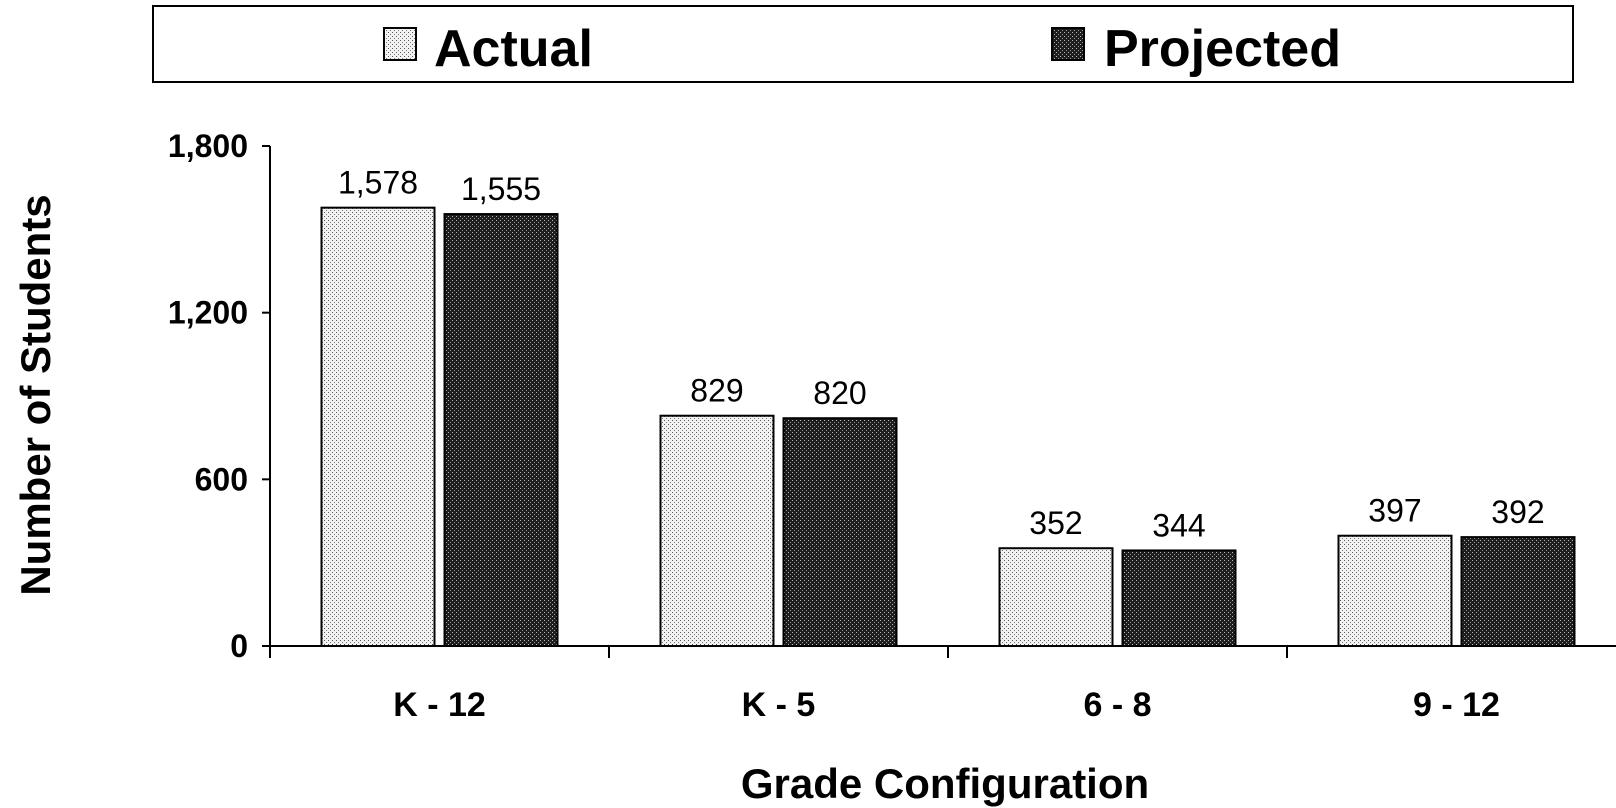 This screenshot has height=808, width=1616. I want to click on data-label-actual-3: 397, so click(1394, 511).